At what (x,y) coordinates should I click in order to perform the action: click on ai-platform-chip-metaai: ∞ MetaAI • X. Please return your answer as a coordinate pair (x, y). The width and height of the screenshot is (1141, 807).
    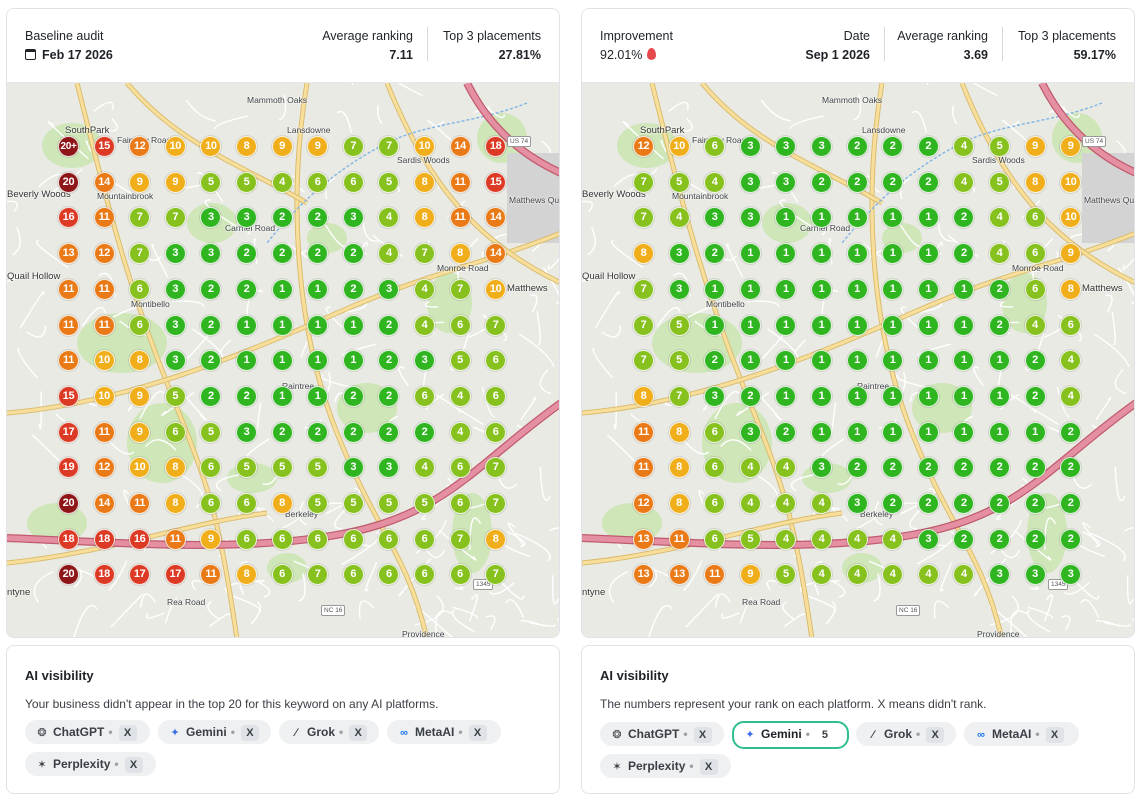
    Looking at the image, I should click on (444, 732).